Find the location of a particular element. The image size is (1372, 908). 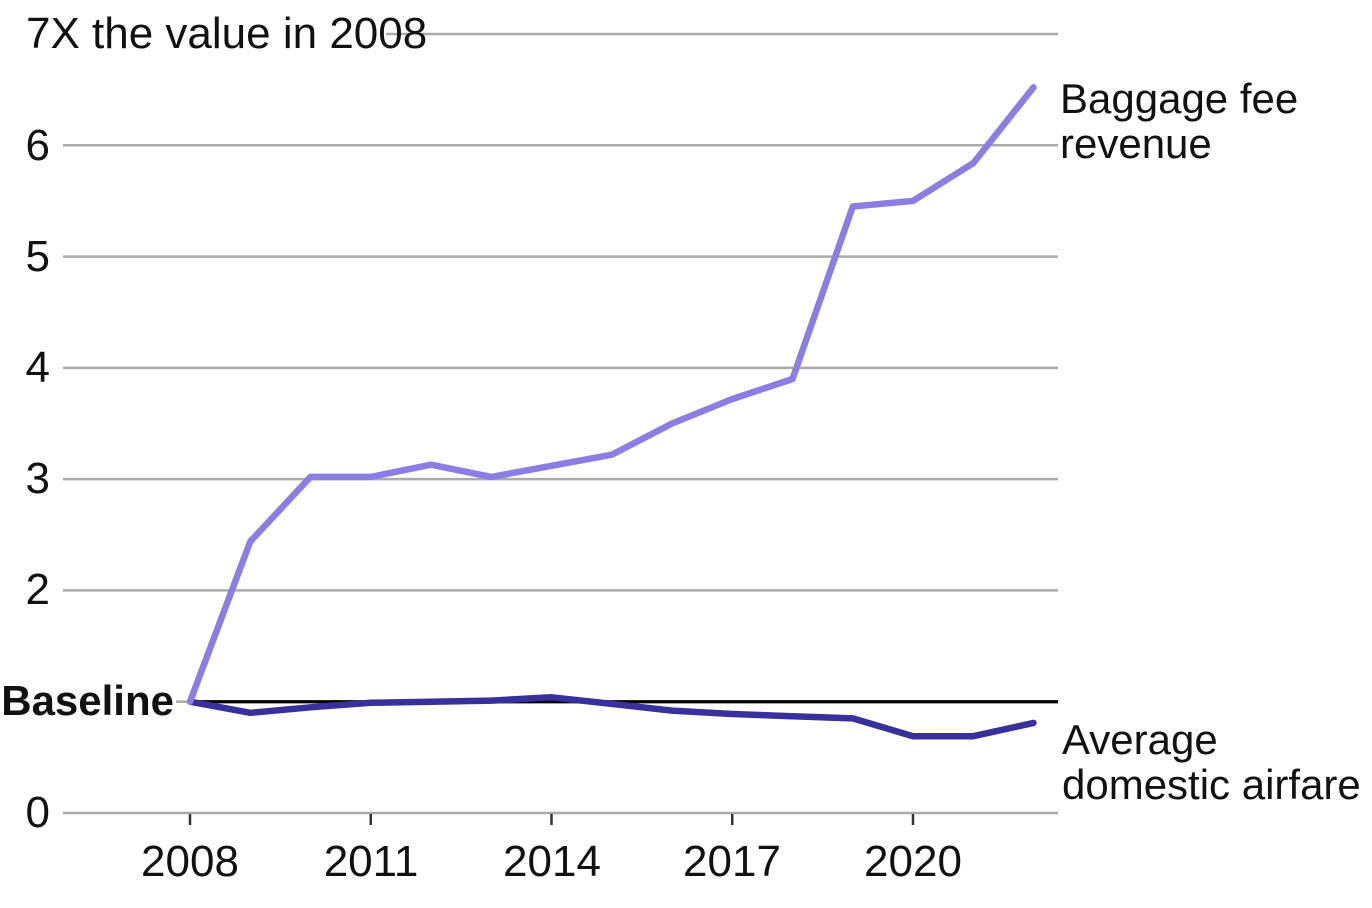

series-label-baggage-fee-revenue: Baggage fee revenue is located at coordinates (1179, 121).